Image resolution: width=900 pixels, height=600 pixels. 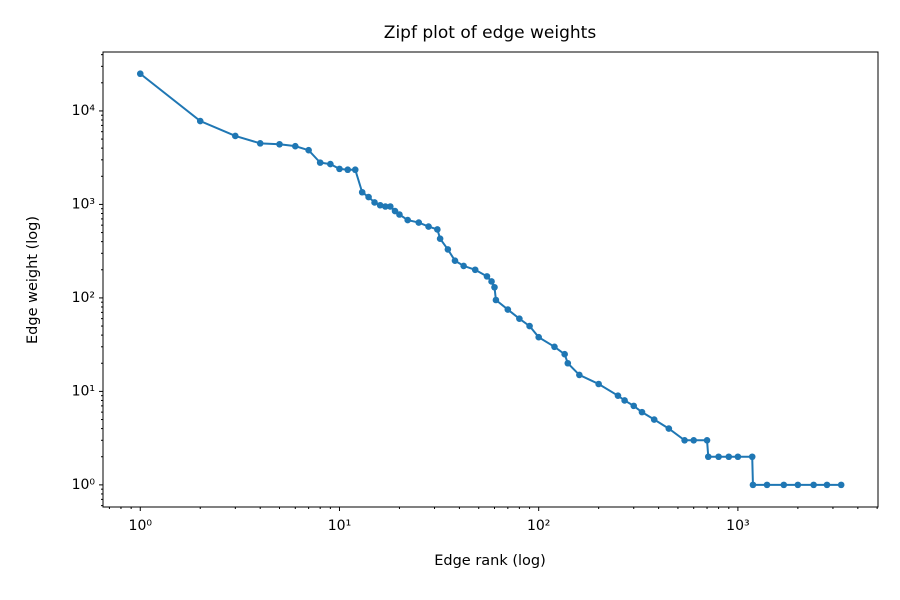 What do you see at coordinates (141, 526) in the screenshot?
I see `x-tick-label: 10⁰` at bounding box center [141, 526].